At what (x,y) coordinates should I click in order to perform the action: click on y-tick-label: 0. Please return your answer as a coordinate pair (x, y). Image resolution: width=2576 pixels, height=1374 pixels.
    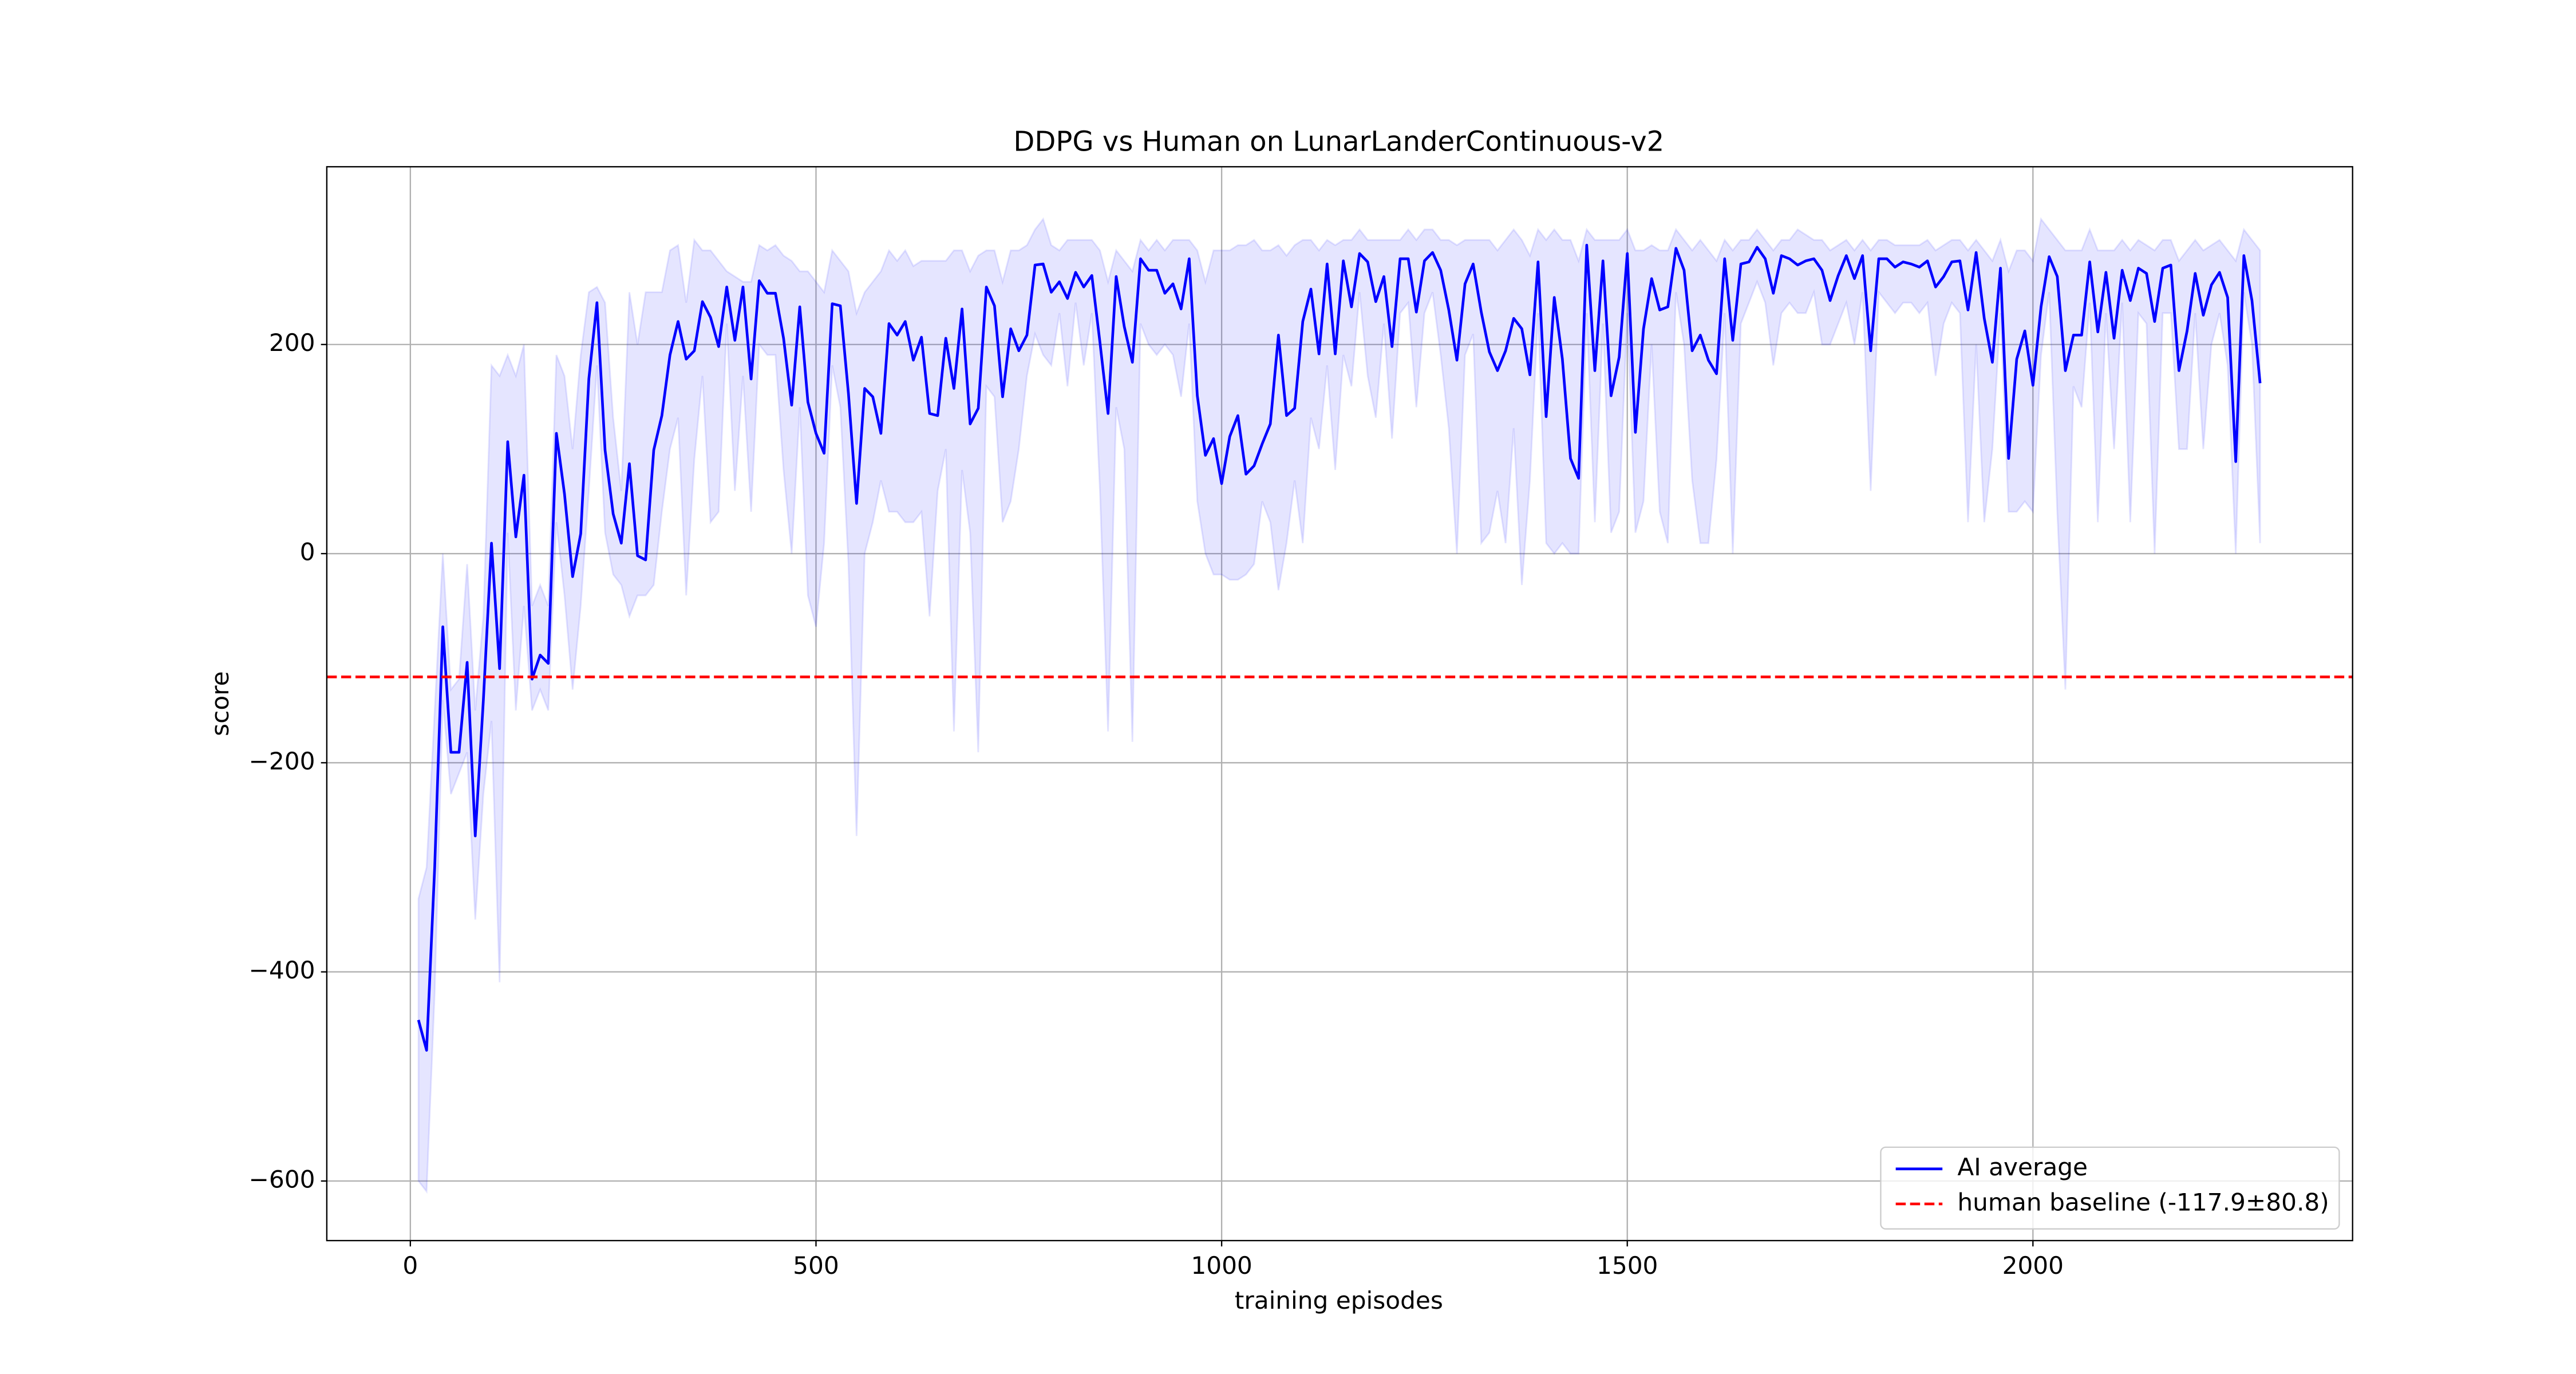
    Looking at the image, I should click on (307, 552).